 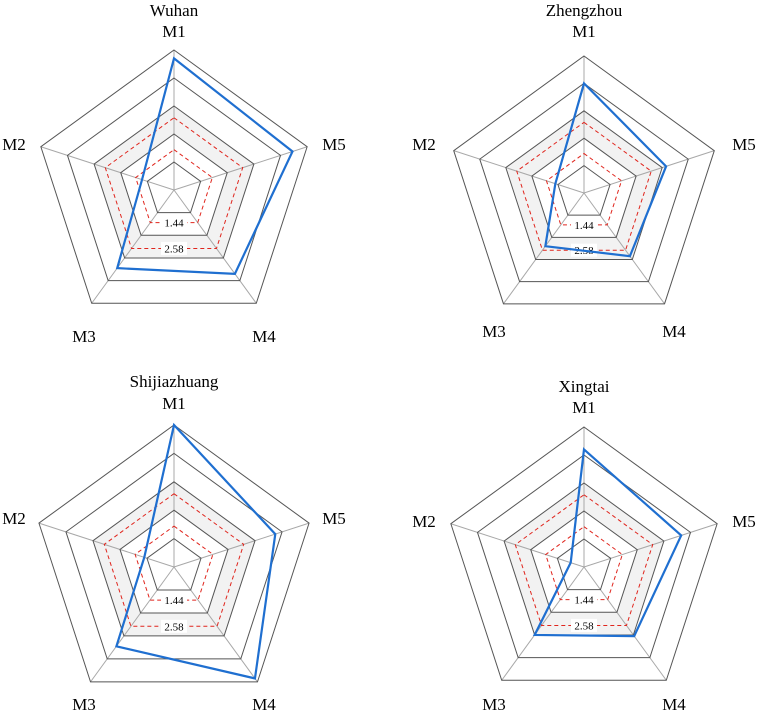 What do you see at coordinates (584, 386) in the screenshot?
I see `chart-title: Xingtai` at bounding box center [584, 386].